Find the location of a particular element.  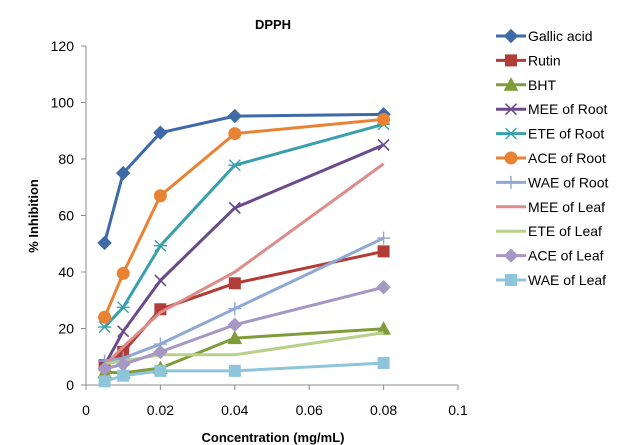

x-axis-label: Concentration (mg/mL) is located at coordinates (273, 437).